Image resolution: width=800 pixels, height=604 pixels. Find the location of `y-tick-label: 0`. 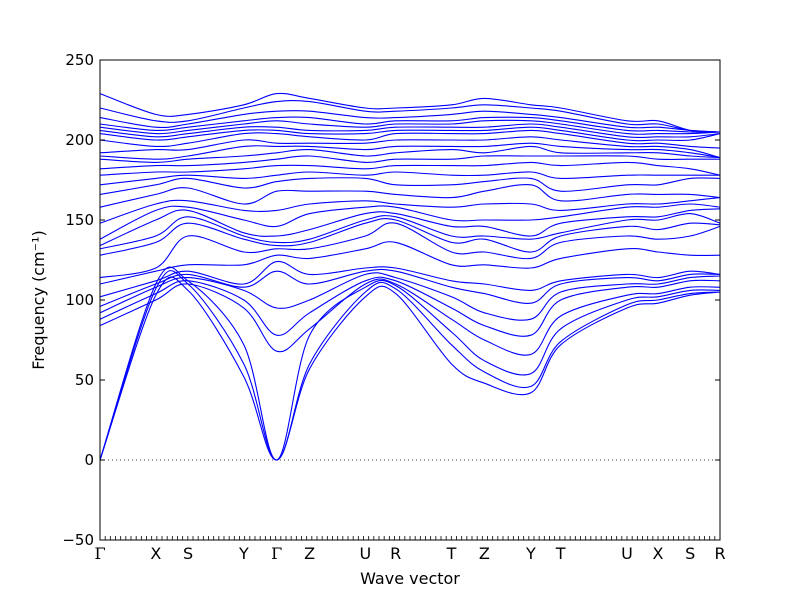

y-tick-label: 0 is located at coordinates (89, 460).